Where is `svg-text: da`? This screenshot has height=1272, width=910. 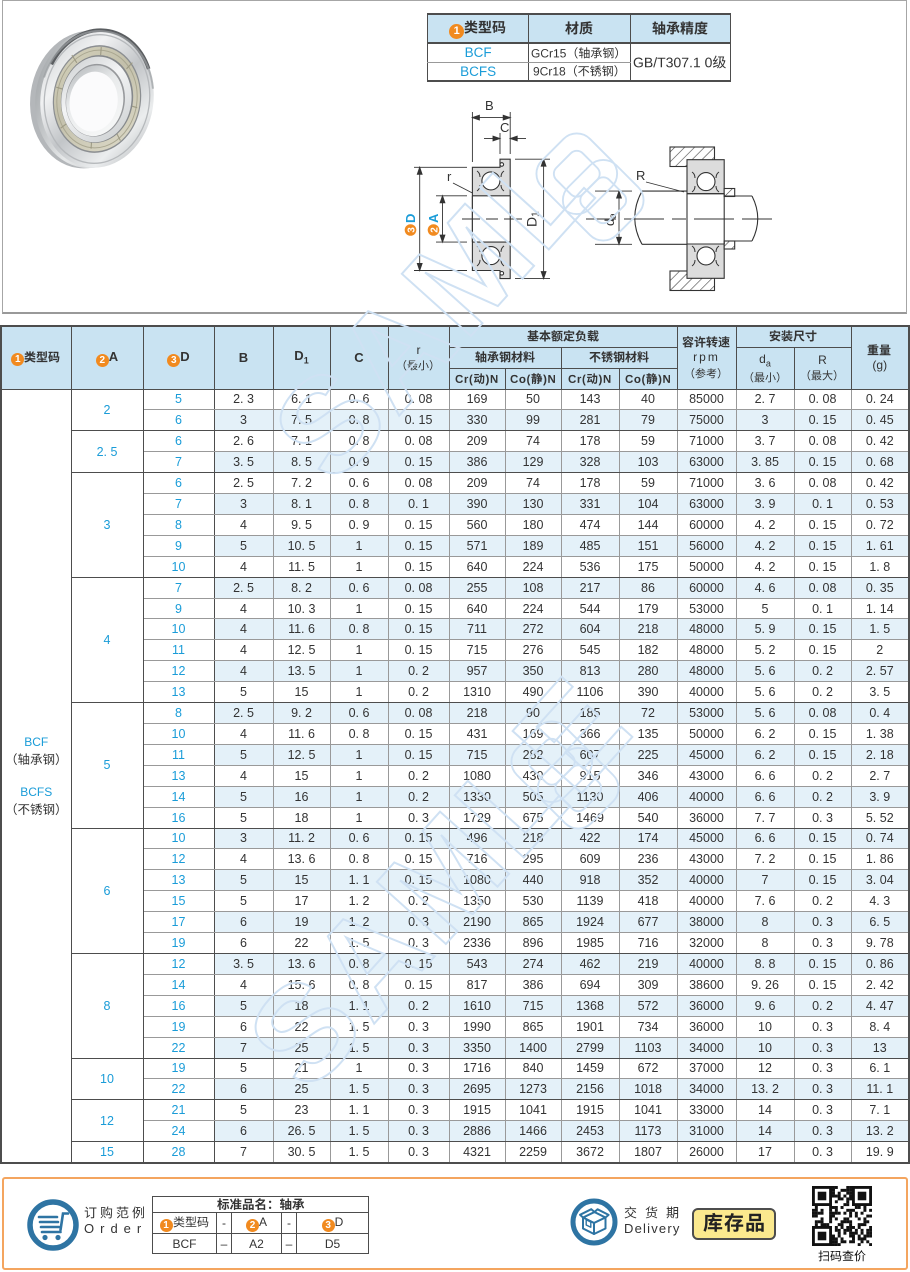
svg-text: da is located at coordinates (610, 219).